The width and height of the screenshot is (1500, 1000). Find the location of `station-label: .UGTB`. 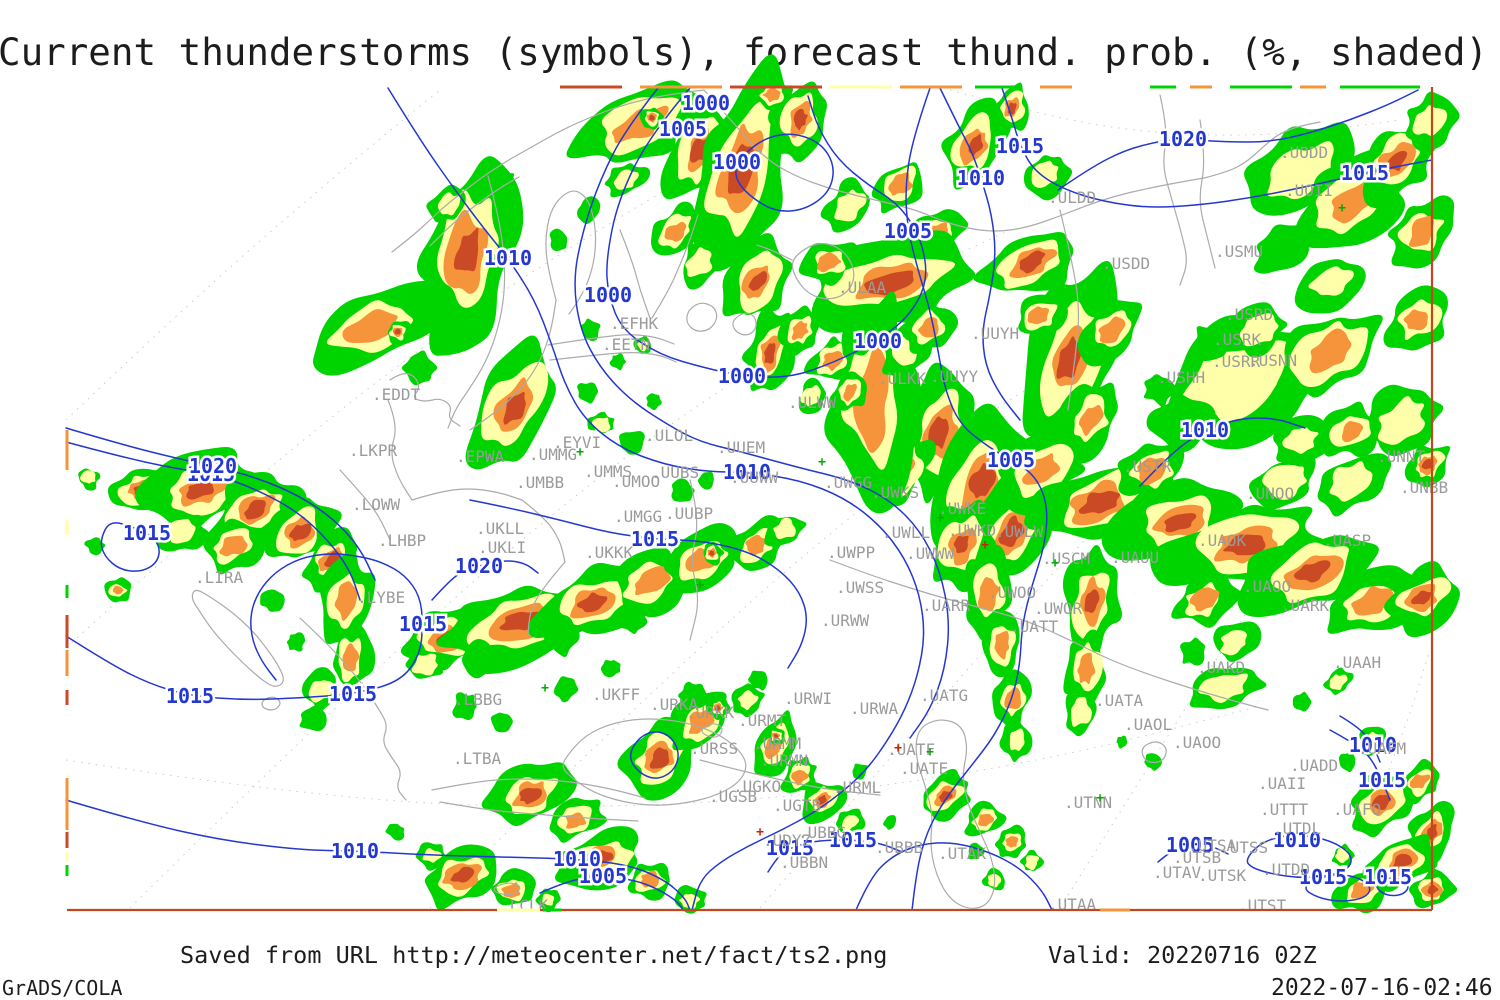

station-label: .UGTB is located at coordinates (797, 805).